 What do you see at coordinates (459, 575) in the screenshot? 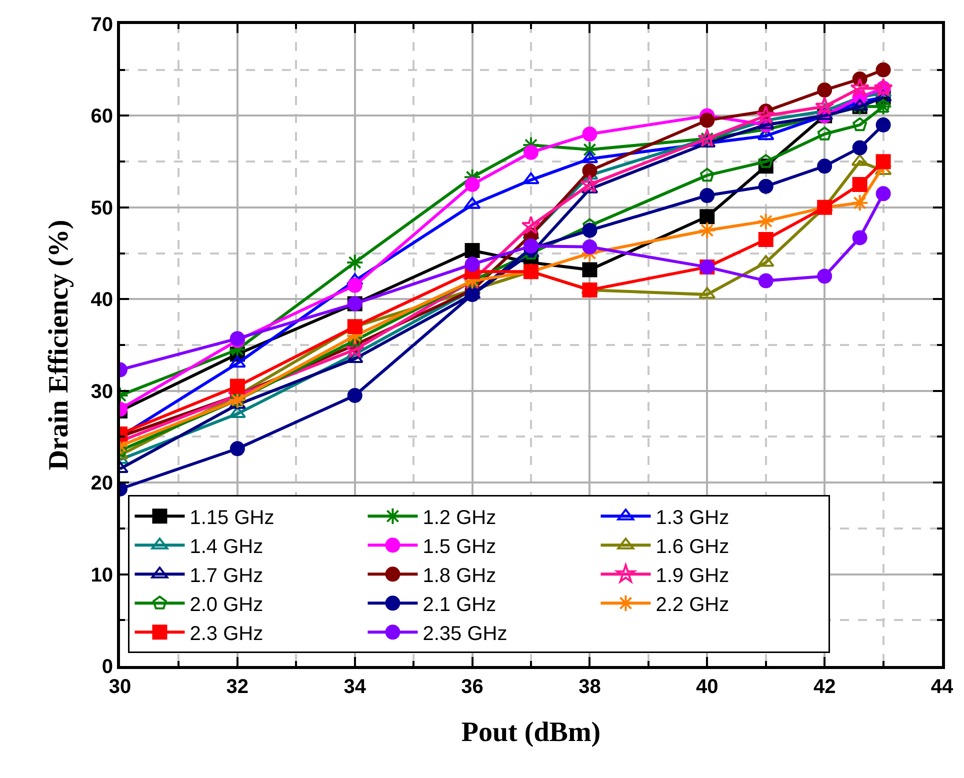
I see `legend-label: 1.8 GHz` at bounding box center [459, 575].